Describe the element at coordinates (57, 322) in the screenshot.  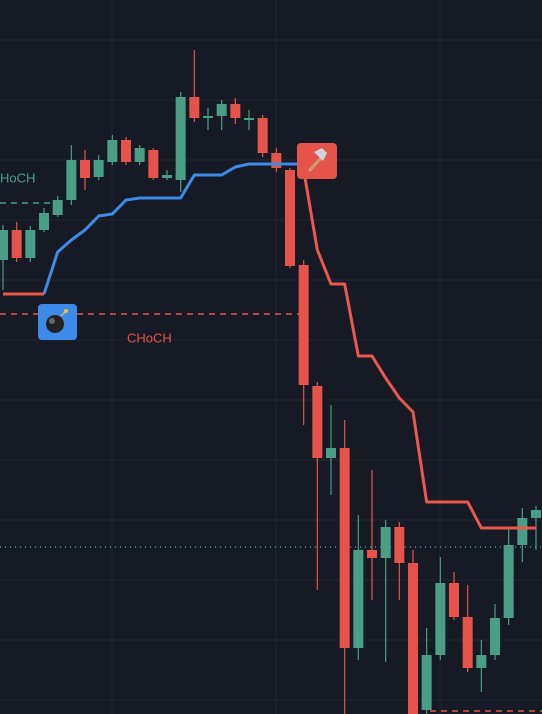
I see `bomb-icon` at that location.